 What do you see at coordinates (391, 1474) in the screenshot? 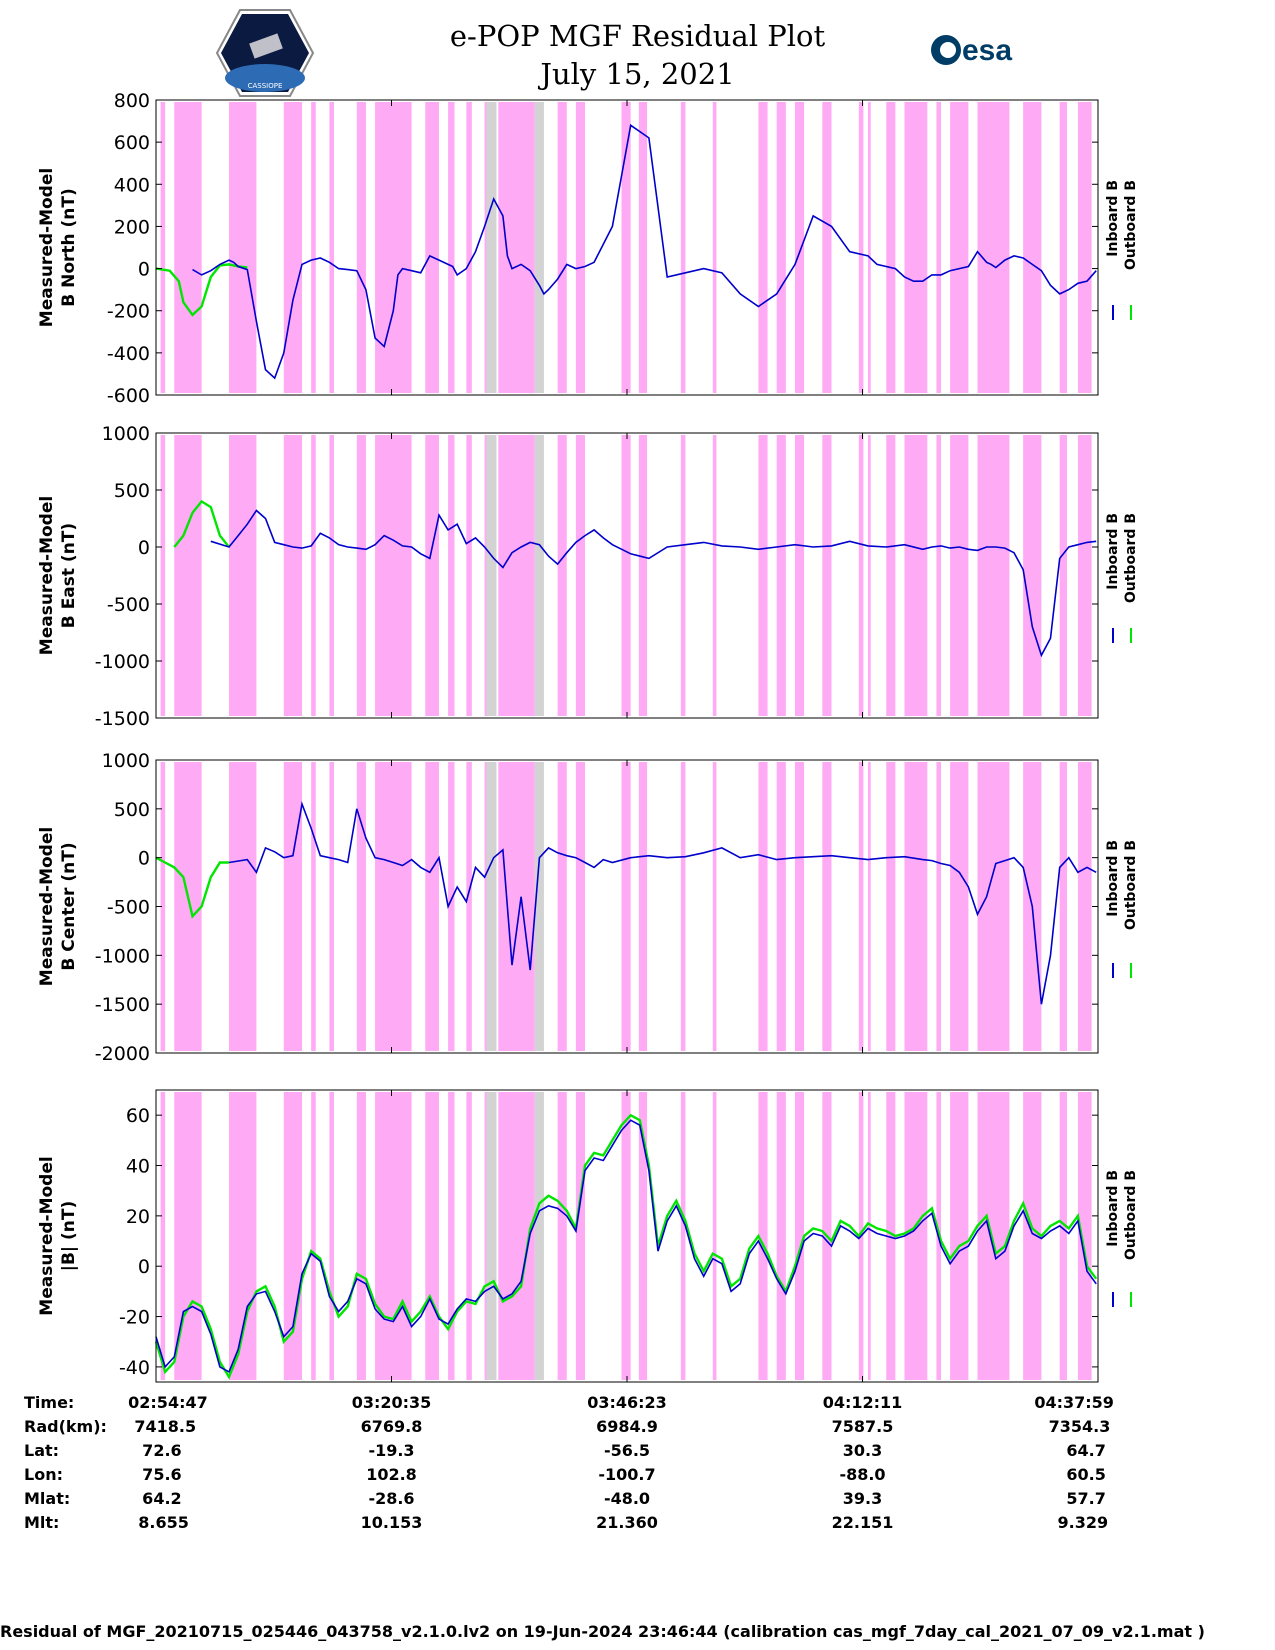
I see `info-value: 102.8` at bounding box center [391, 1474].